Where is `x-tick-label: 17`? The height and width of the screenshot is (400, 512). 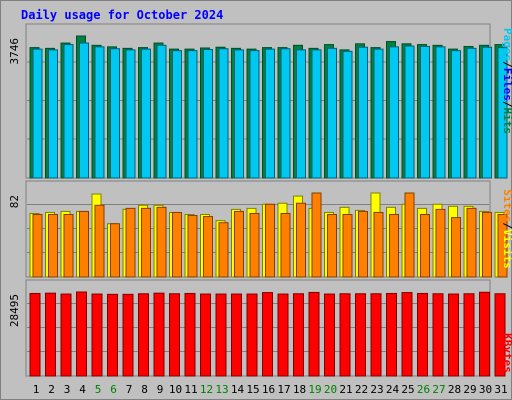
x-tick-label: 17 is located at coordinates (283, 389).